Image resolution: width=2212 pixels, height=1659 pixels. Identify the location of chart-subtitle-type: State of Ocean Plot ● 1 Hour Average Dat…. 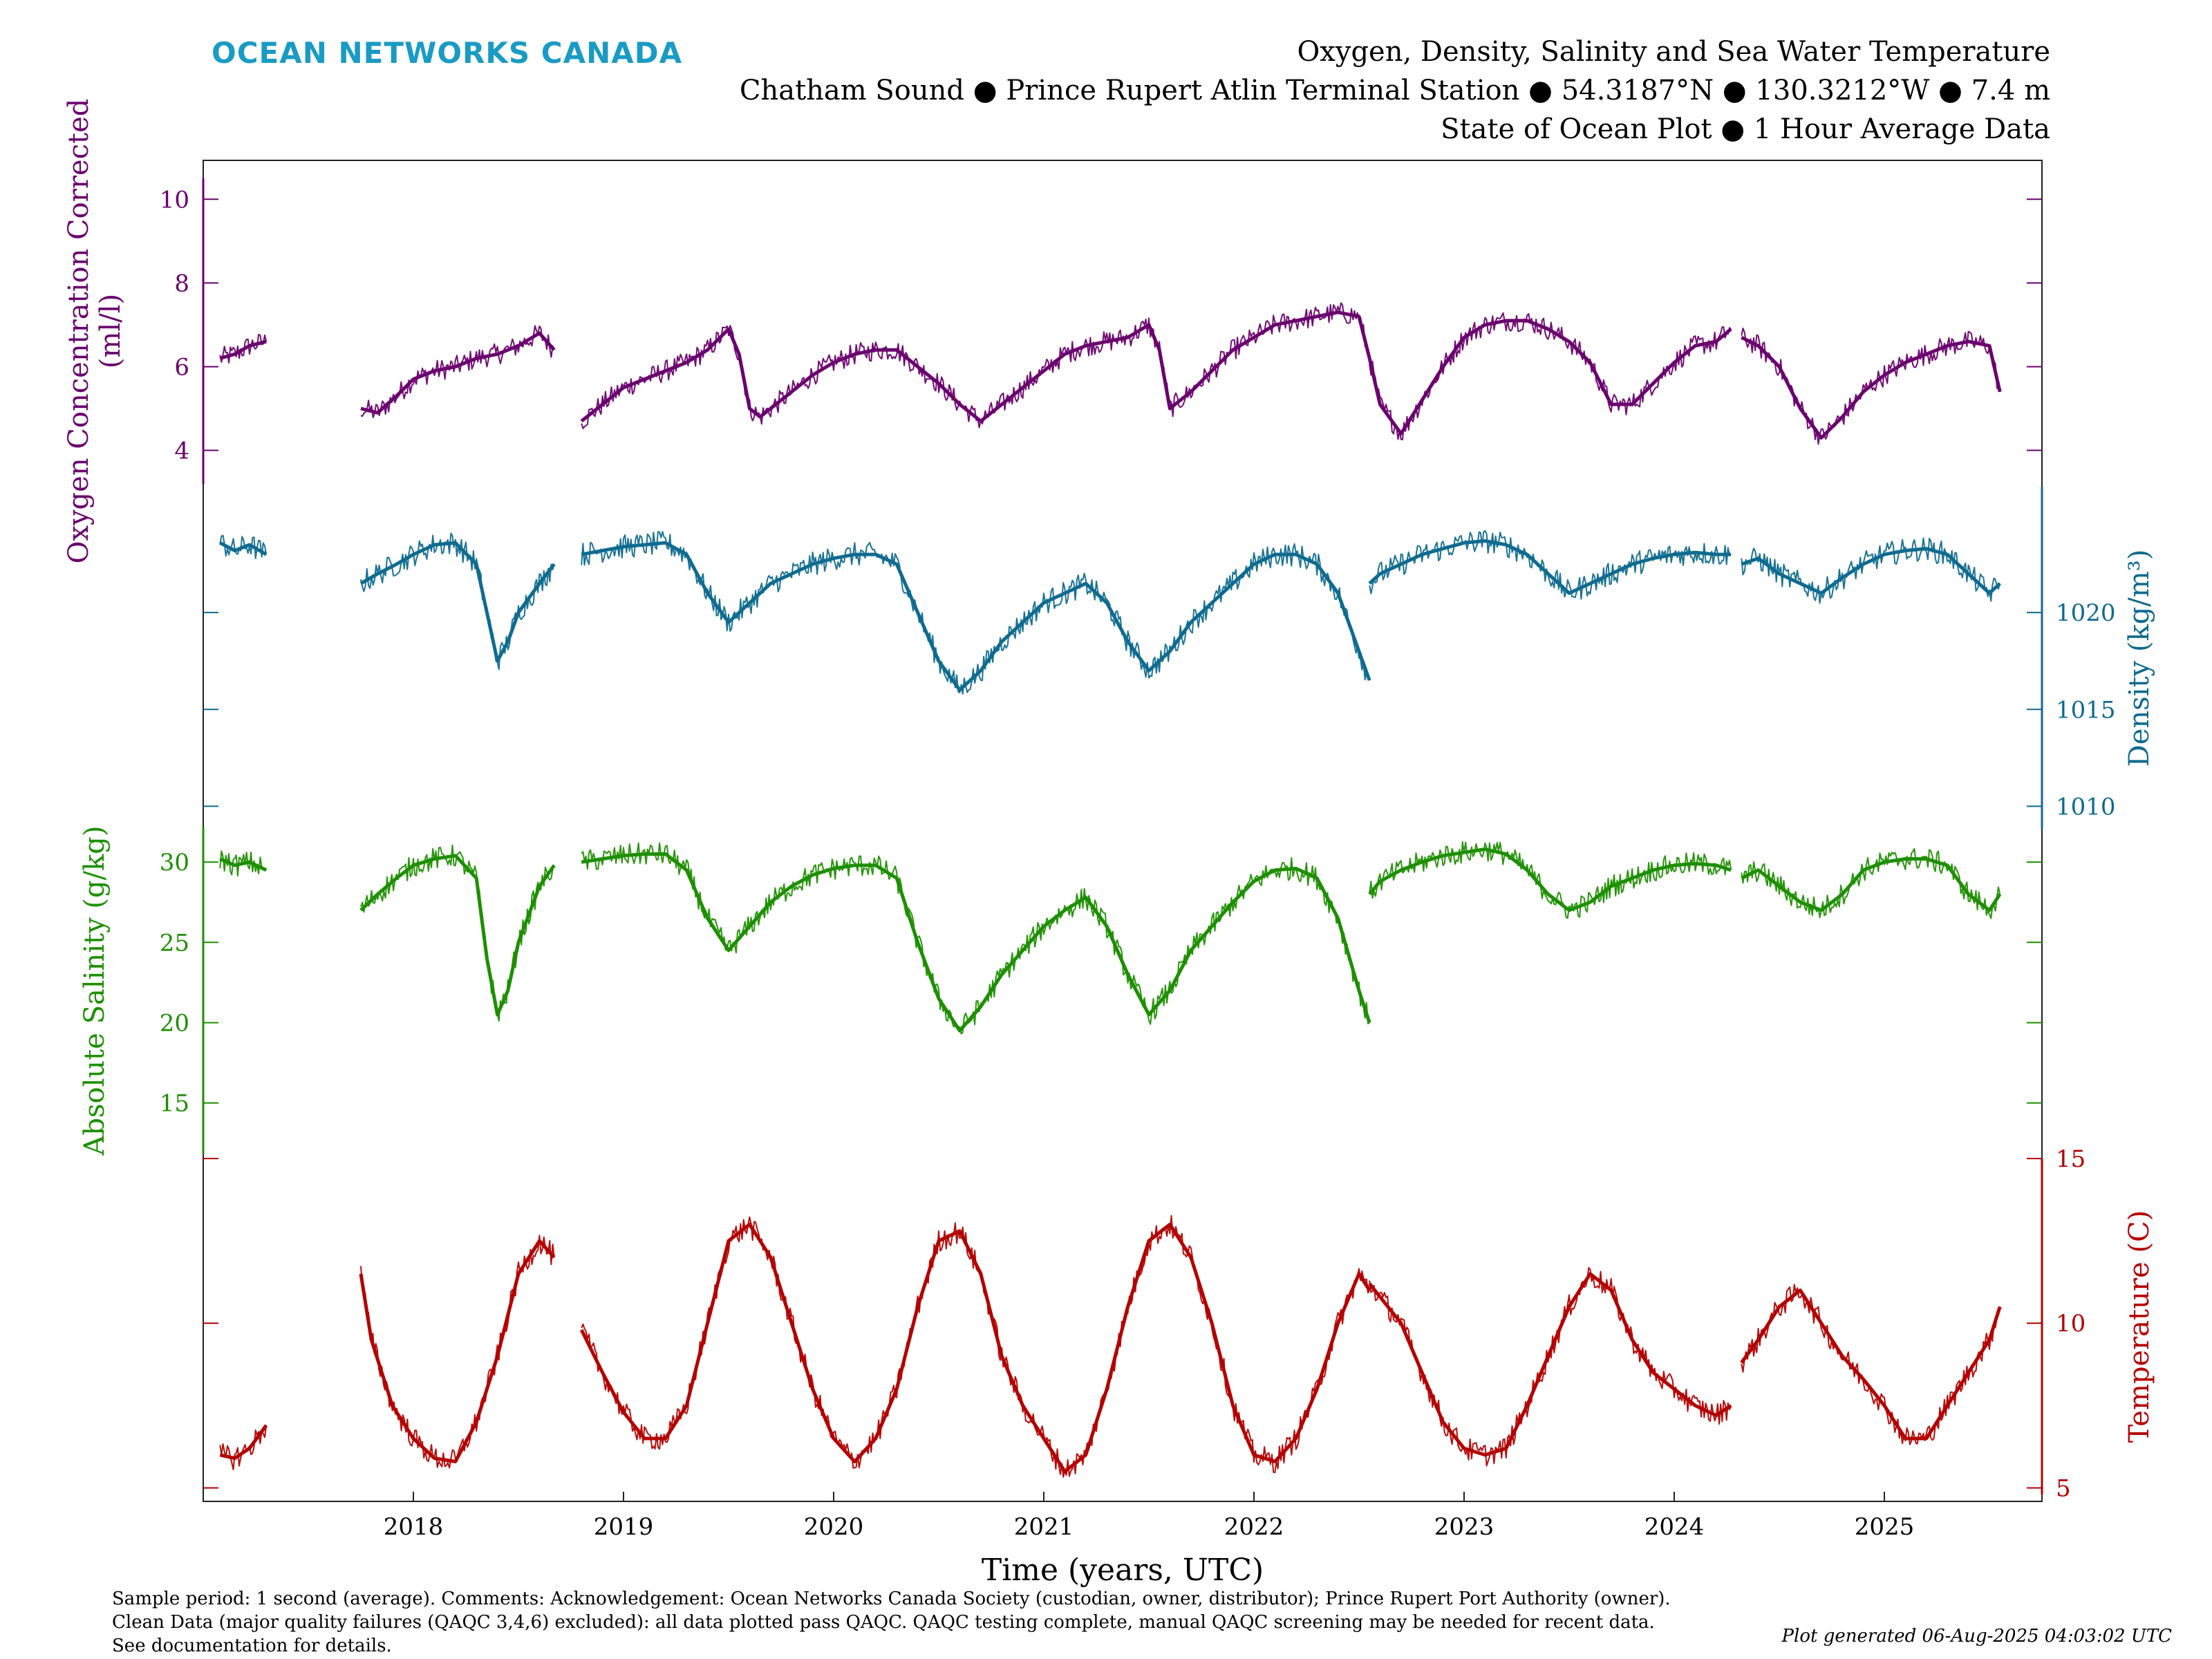
(1746, 129).